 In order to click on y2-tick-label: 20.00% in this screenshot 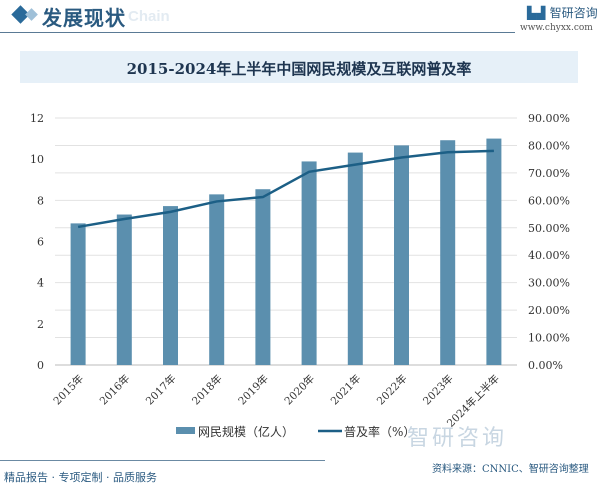, I will do `click(549, 310)`.